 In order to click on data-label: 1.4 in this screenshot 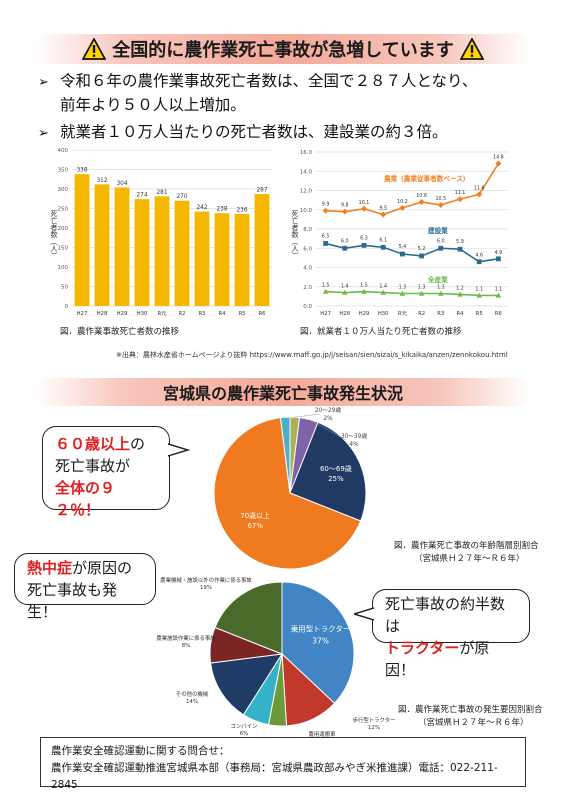, I will do `click(383, 287)`.